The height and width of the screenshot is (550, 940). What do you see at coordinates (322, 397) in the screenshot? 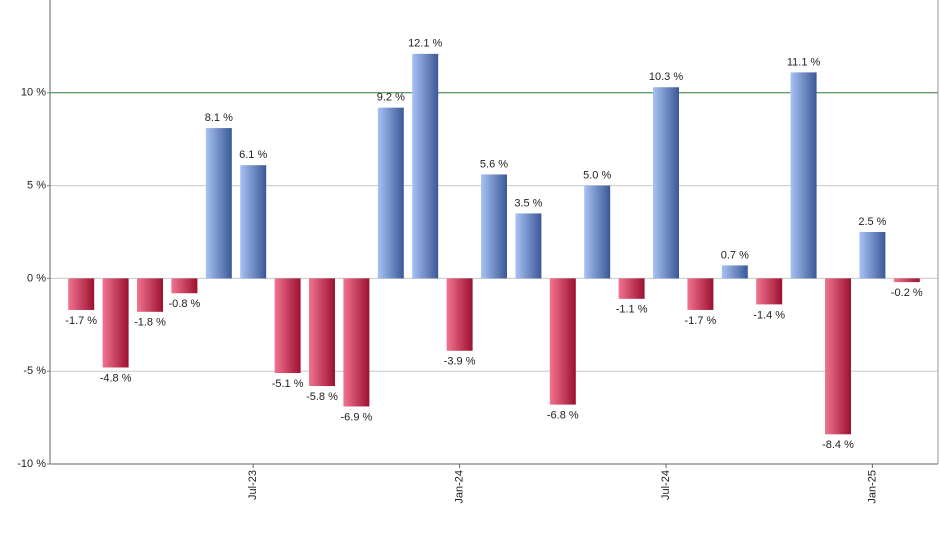
I see `value-label: -5.8 %` at bounding box center [322, 397].